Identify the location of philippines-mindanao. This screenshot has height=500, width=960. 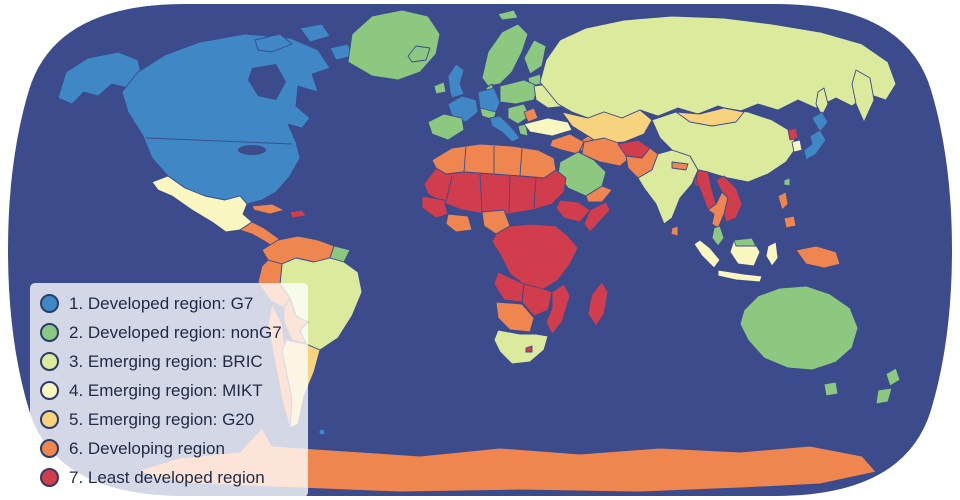
(790, 222).